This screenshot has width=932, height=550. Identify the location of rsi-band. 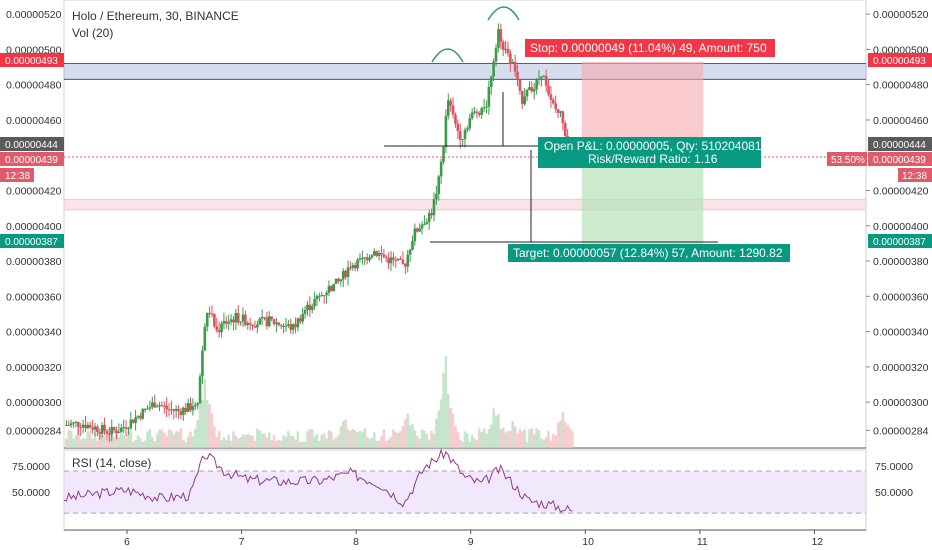
(465, 492).